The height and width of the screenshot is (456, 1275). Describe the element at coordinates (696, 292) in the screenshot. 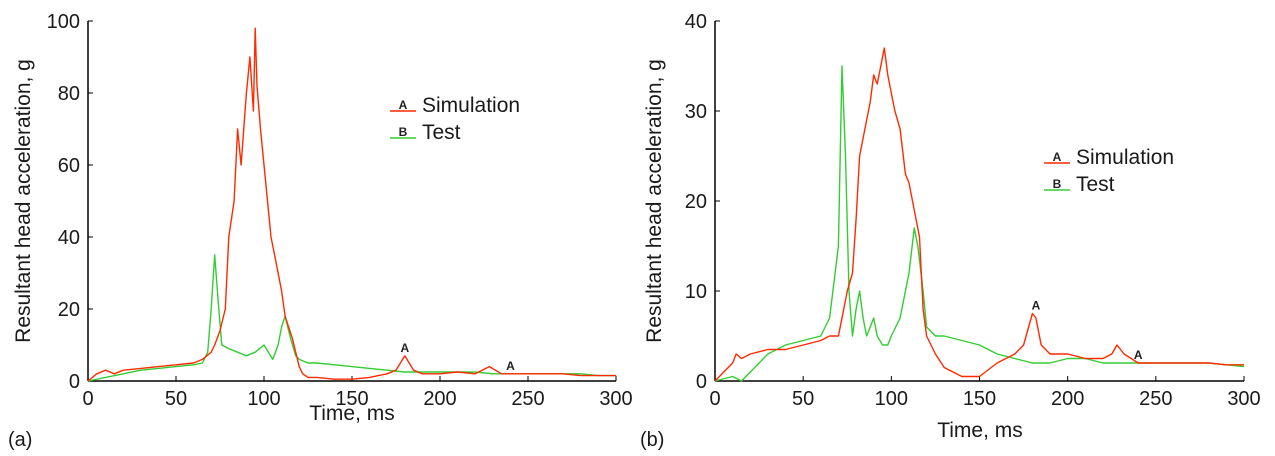

I see `y-tick-label: 10` at that location.